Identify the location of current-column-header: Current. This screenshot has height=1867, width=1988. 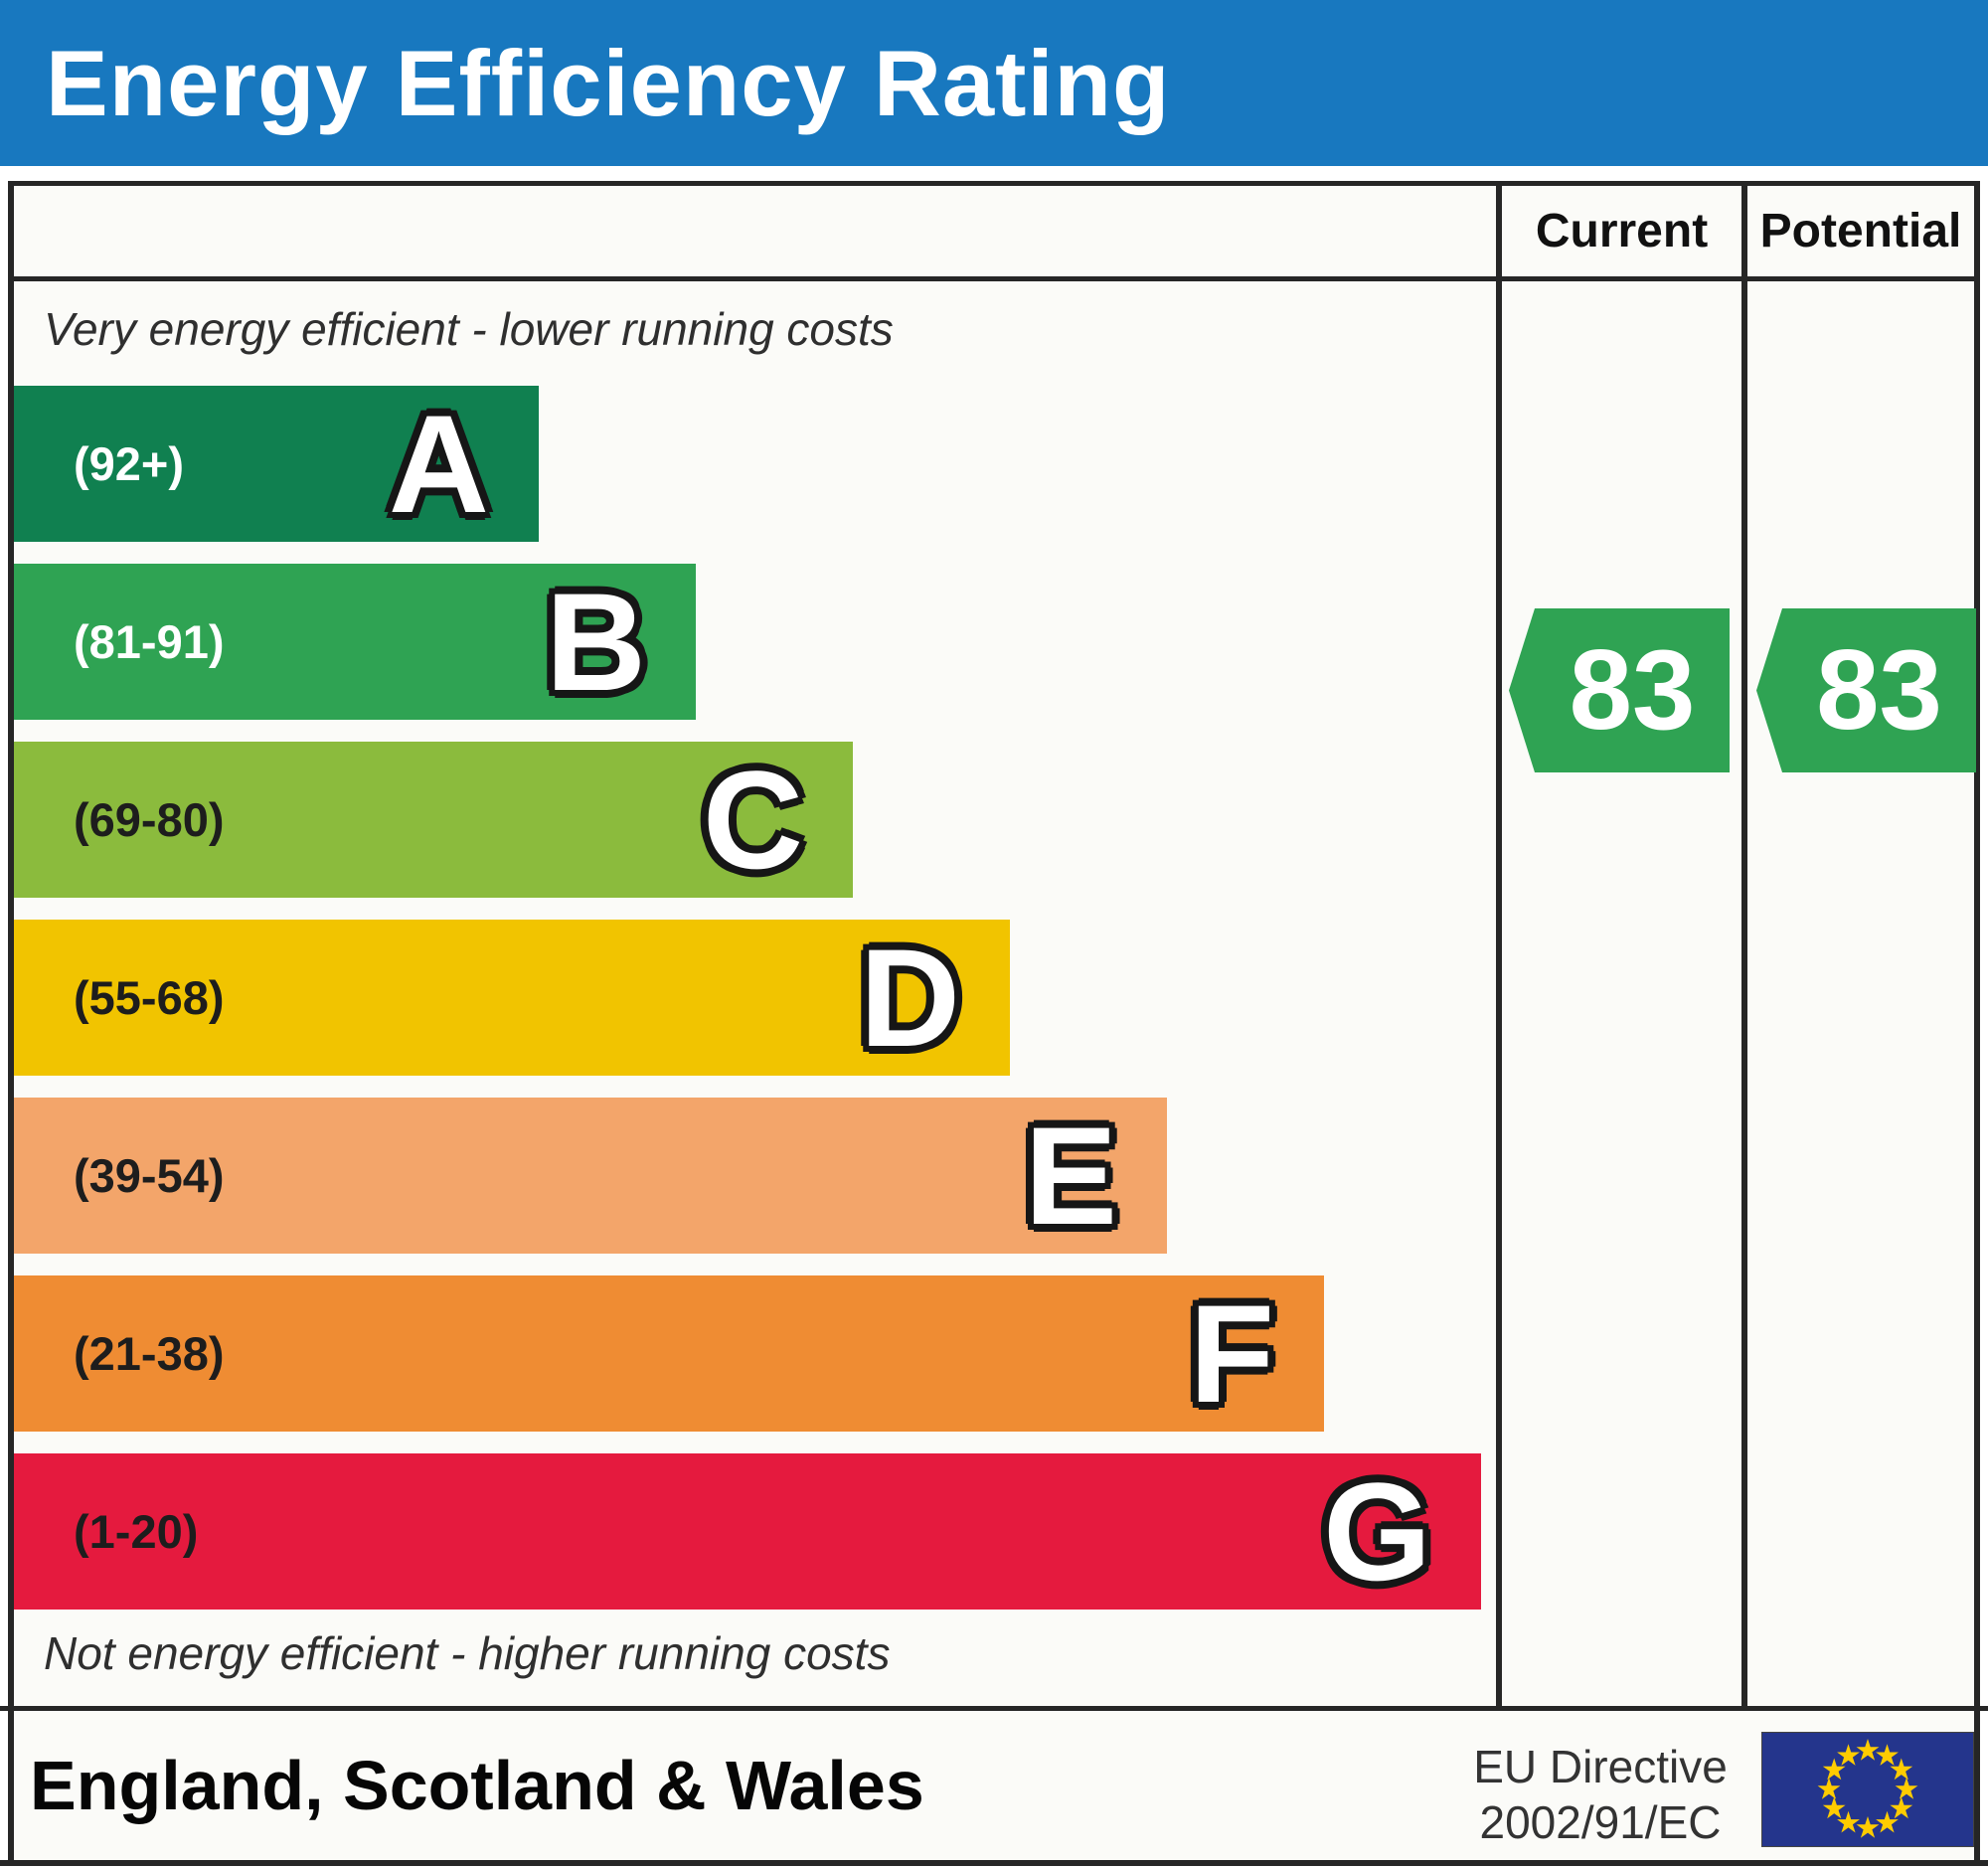
(1622, 231).